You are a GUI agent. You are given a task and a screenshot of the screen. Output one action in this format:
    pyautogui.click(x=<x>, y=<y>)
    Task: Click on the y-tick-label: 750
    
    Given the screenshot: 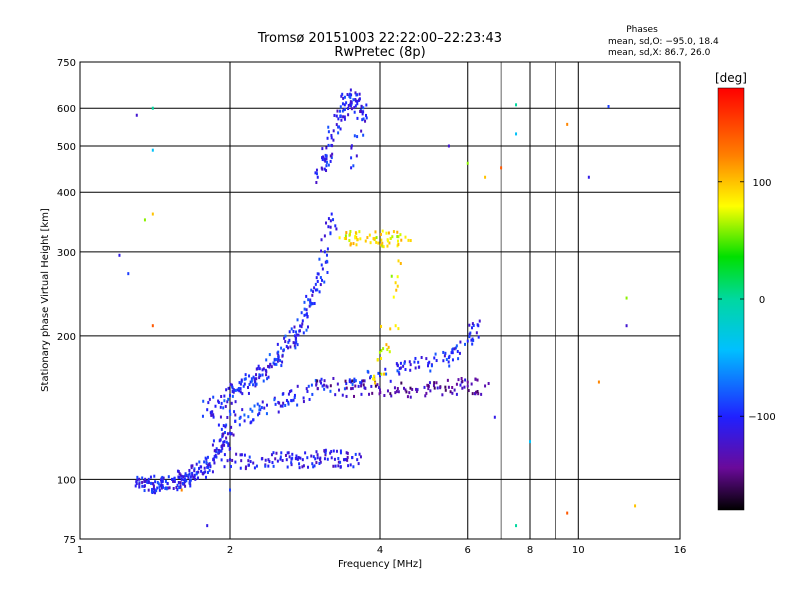 What is the action you would take?
    pyautogui.click(x=66, y=63)
    